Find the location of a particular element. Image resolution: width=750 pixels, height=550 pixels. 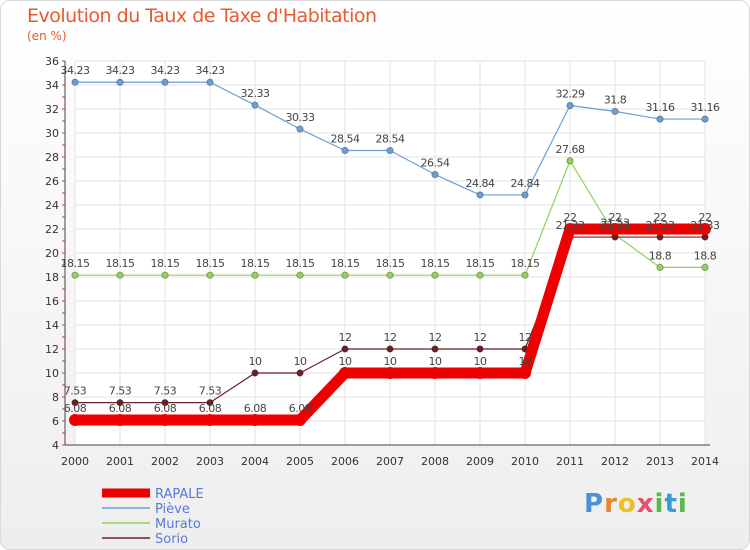

y-tick-label: 12 is located at coordinates (52, 349).